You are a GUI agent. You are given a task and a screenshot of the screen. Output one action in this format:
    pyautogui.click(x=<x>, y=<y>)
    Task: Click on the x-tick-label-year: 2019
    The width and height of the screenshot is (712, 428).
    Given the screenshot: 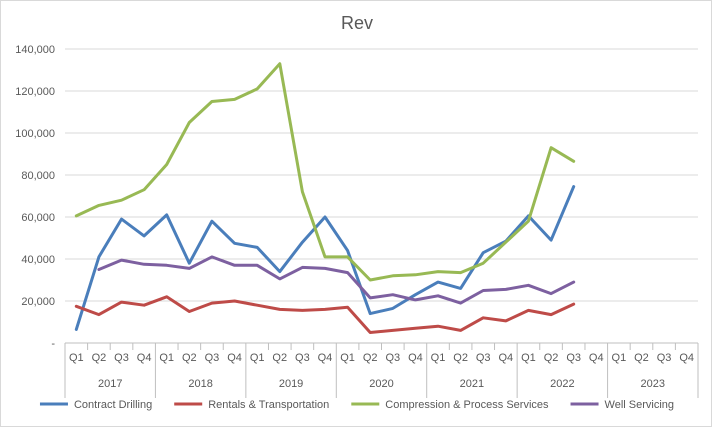 What is the action you would take?
    pyautogui.click(x=291, y=384)
    